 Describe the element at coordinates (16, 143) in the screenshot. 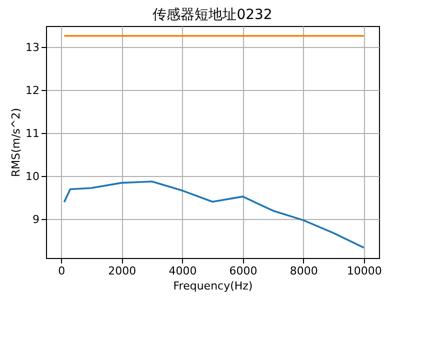

I see `y-axis-title: RMS(m/s^2)` at that location.